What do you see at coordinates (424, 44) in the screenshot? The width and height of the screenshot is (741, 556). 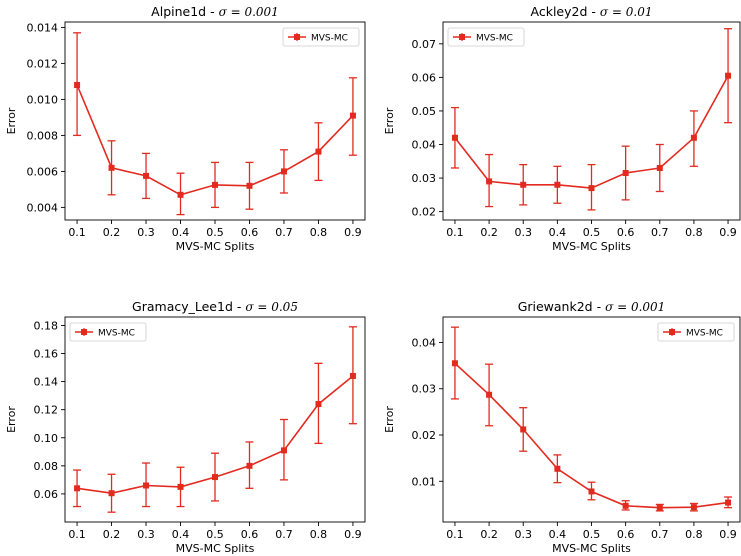 I see `y-tick-label: 0.07` at bounding box center [424, 44].